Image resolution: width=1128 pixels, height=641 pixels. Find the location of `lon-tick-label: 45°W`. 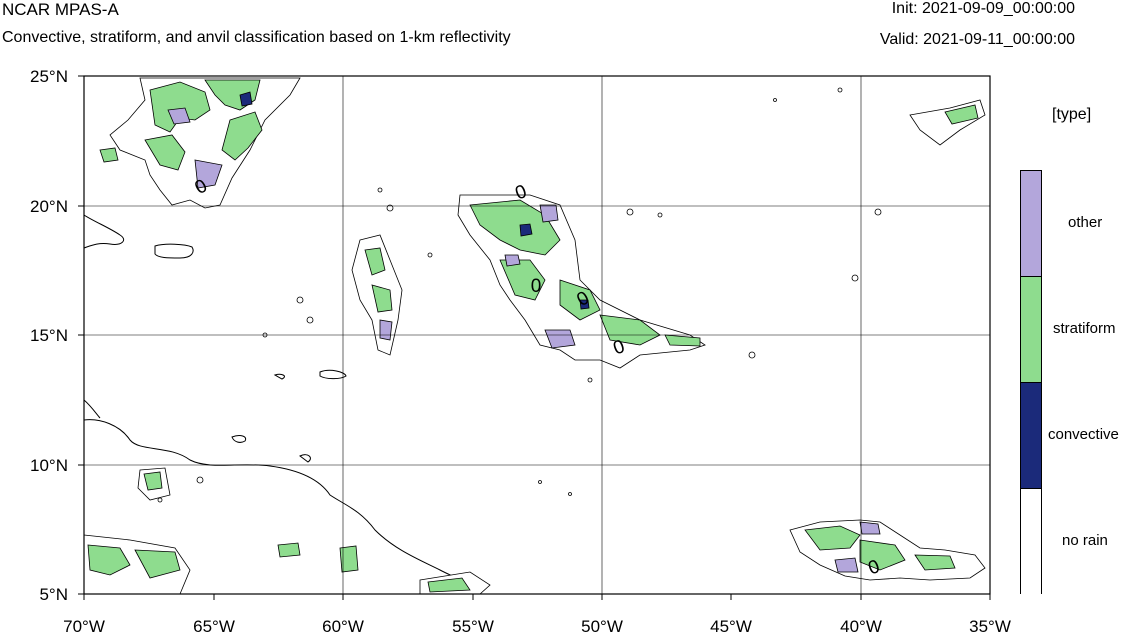

lon-tick-label: 45°W is located at coordinates (731, 626).